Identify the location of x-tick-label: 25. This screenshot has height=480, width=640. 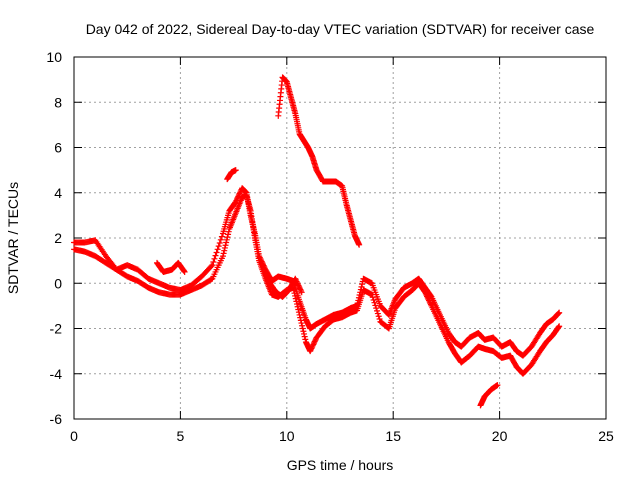
(606, 436).